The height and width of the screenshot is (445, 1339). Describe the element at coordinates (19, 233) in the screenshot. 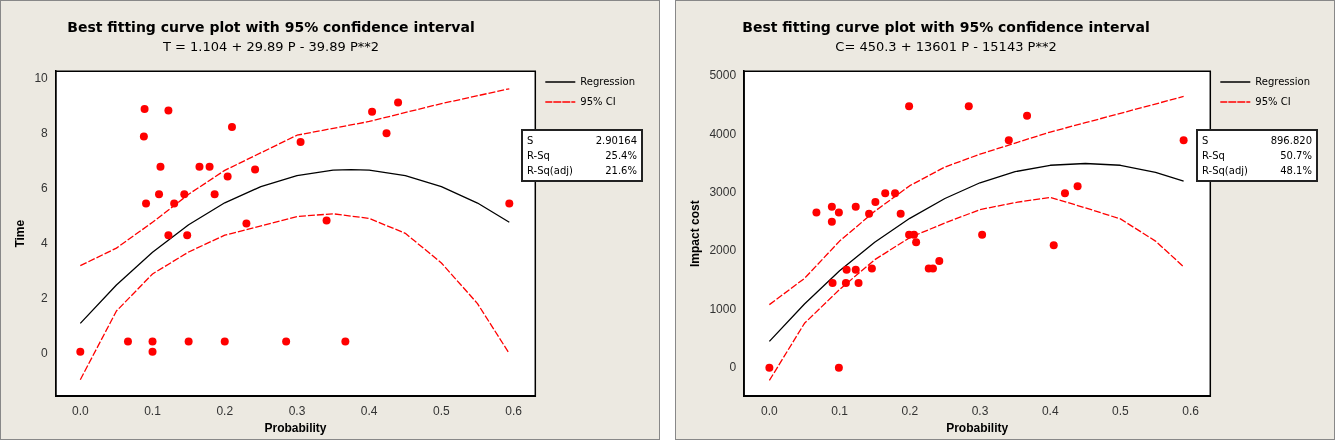

I see `y-axis-title: Time` at that location.